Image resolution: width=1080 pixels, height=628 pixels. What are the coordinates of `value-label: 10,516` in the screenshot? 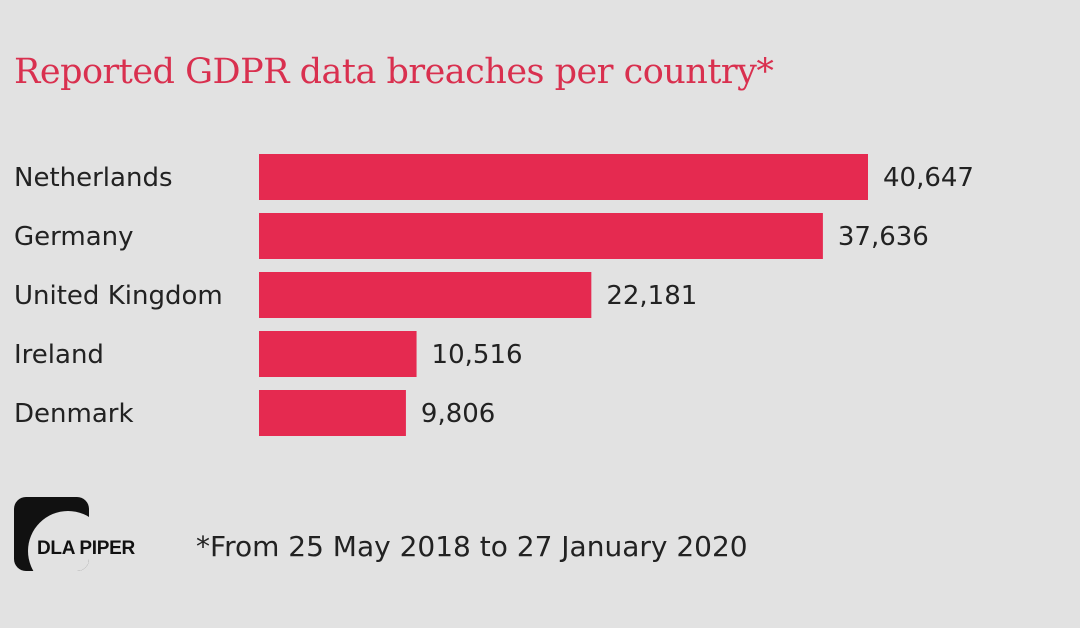 It's located at (477, 355).